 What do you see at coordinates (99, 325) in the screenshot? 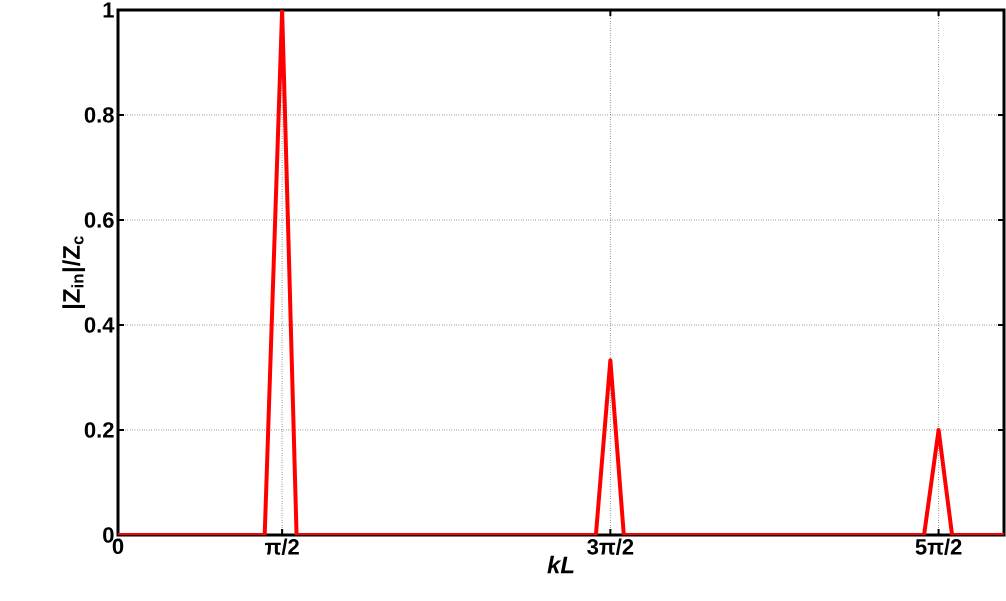
I see `y-tick-label: 0.4` at bounding box center [99, 325].